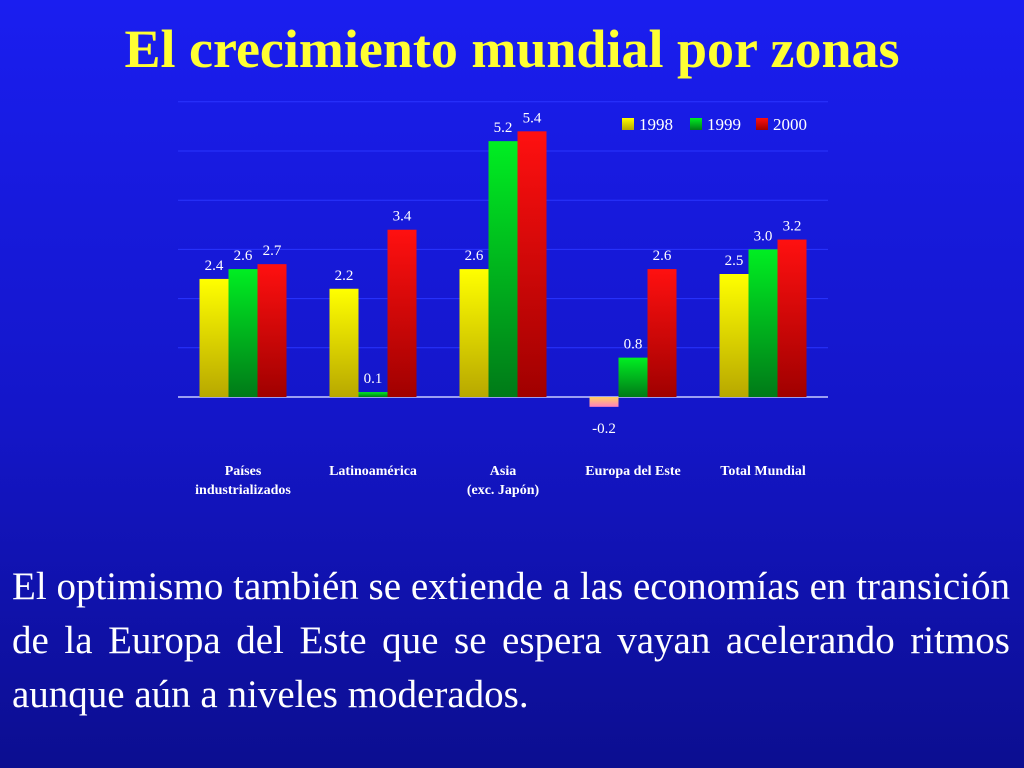 The height and width of the screenshot is (768, 1024). I want to click on data-label: -0.2, so click(604, 429).